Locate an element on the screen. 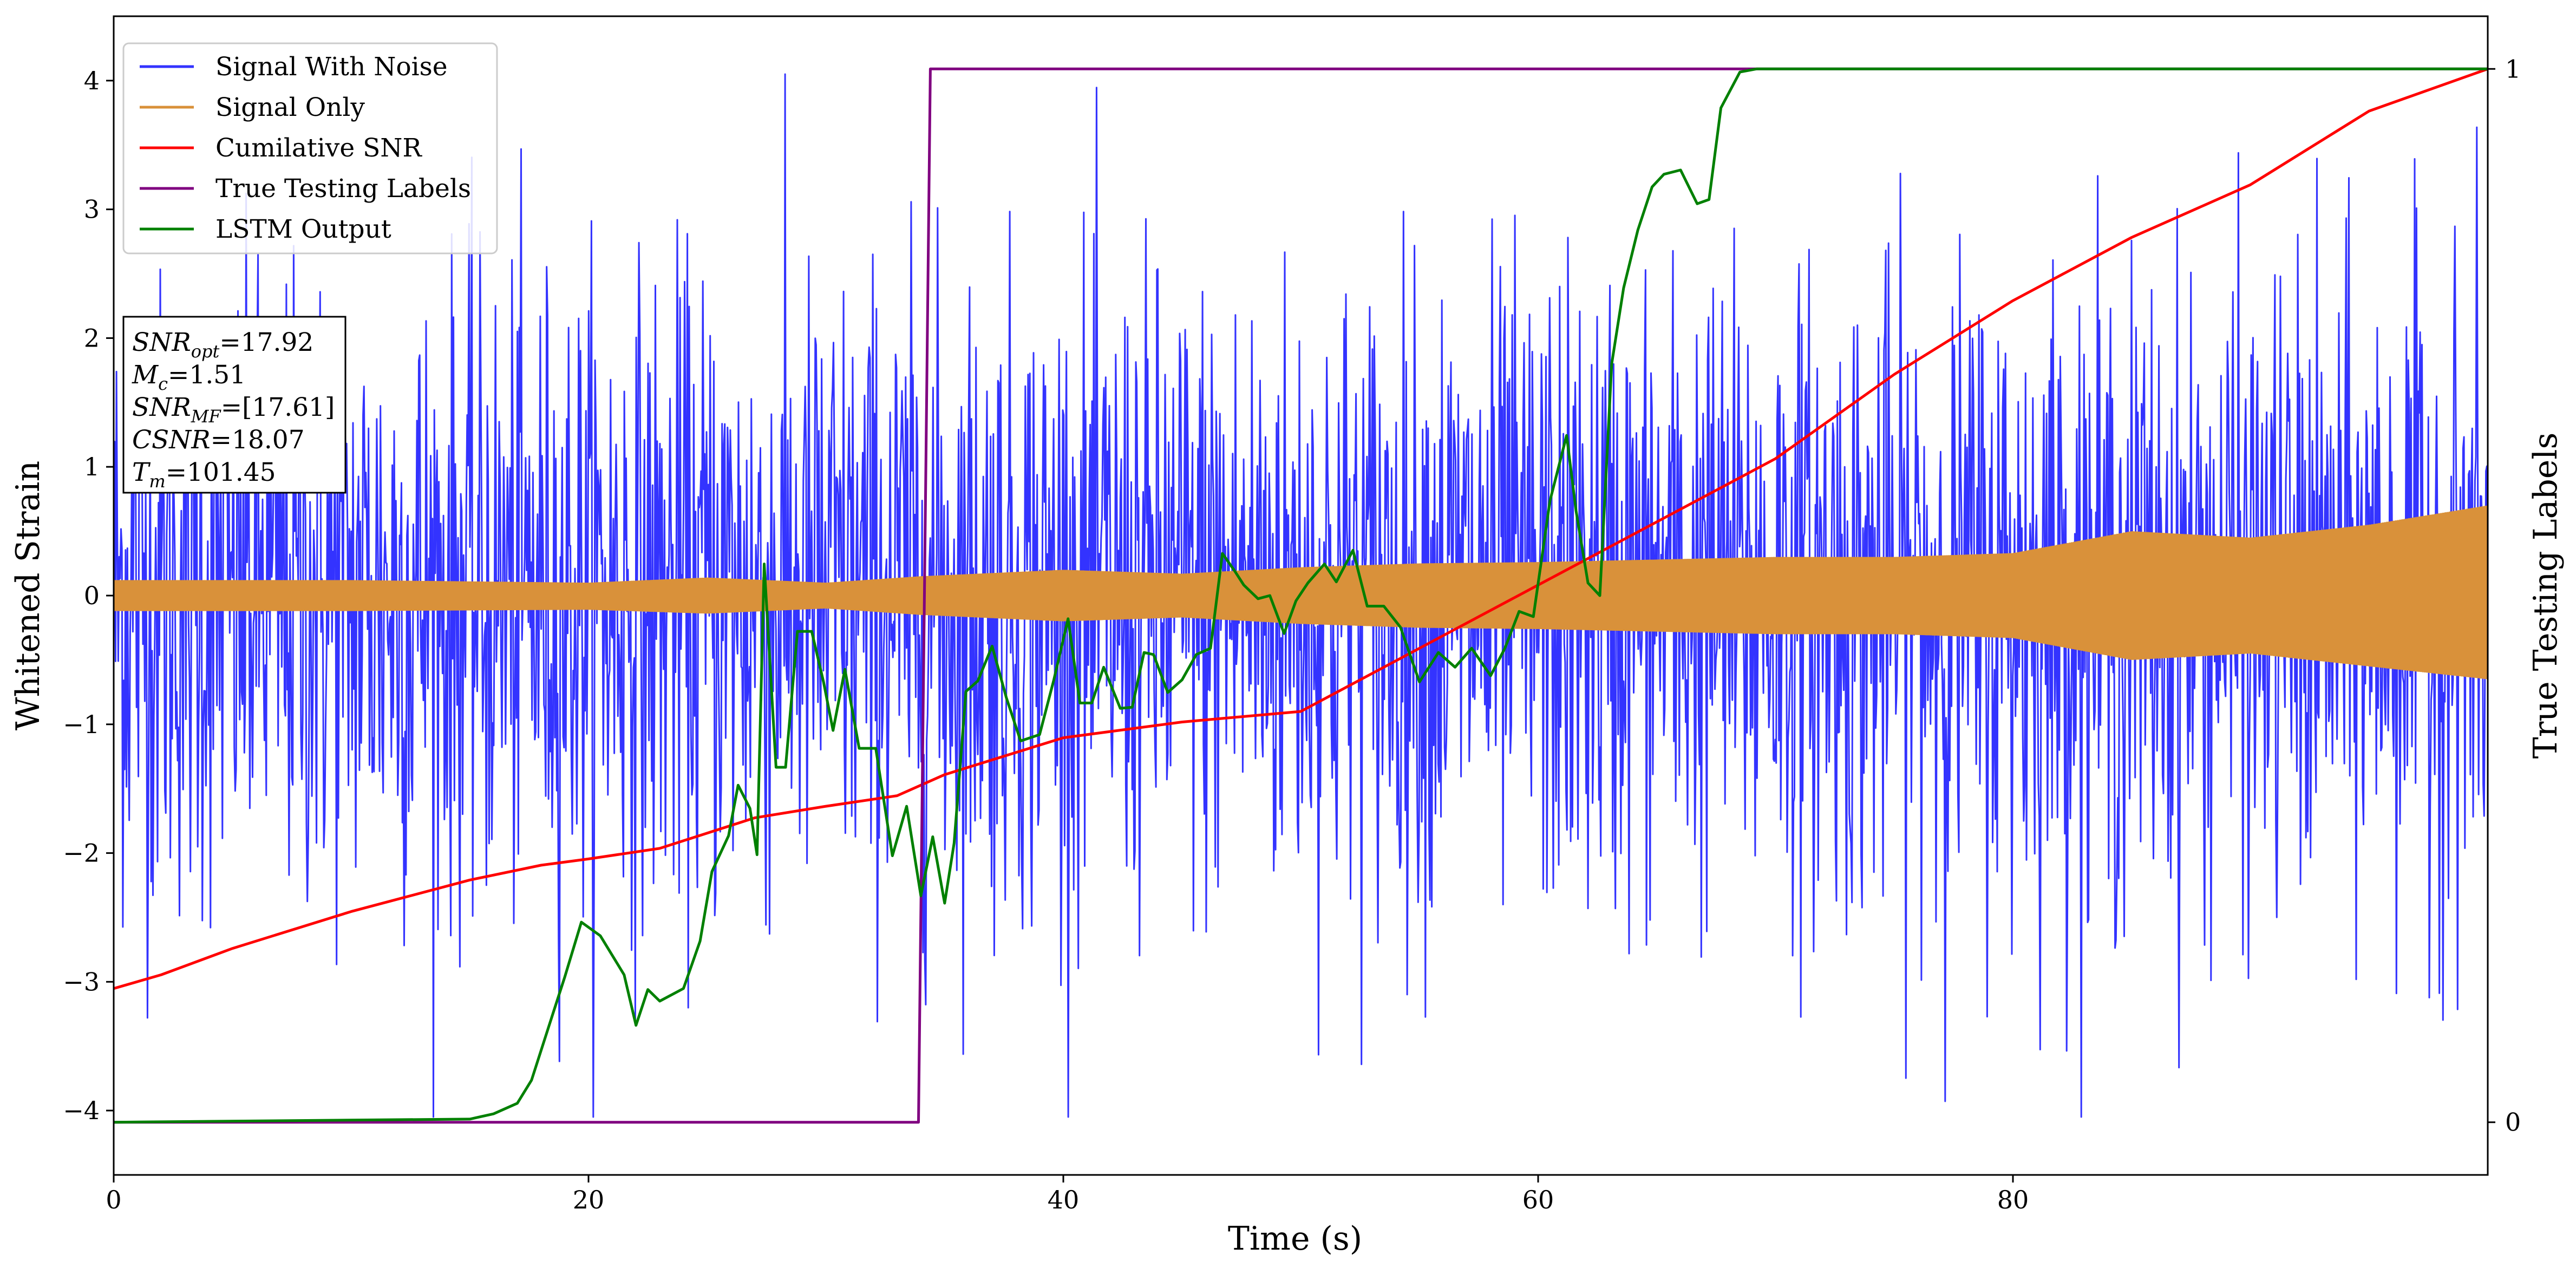  y-tick-label: −3 is located at coordinates (82, 981).